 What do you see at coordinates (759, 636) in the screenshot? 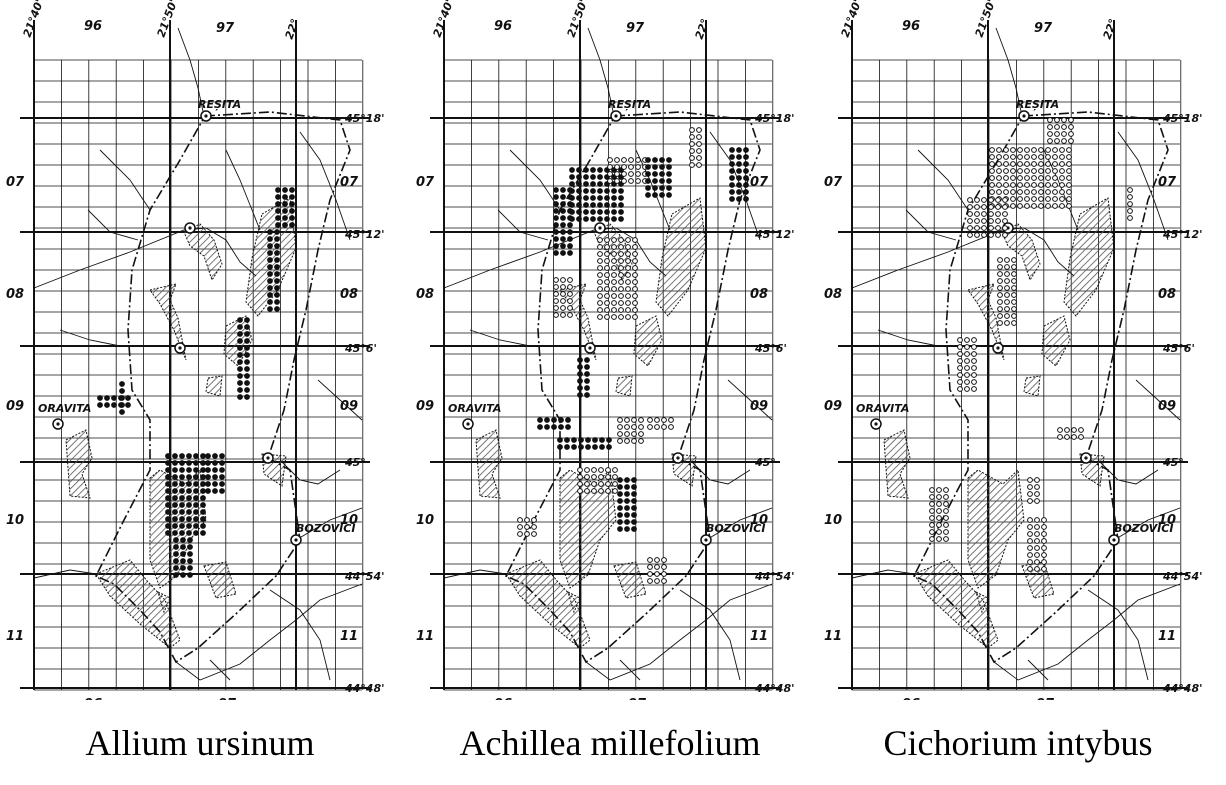
I see `grid-row-number: 11` at bounding box center [759, 636].